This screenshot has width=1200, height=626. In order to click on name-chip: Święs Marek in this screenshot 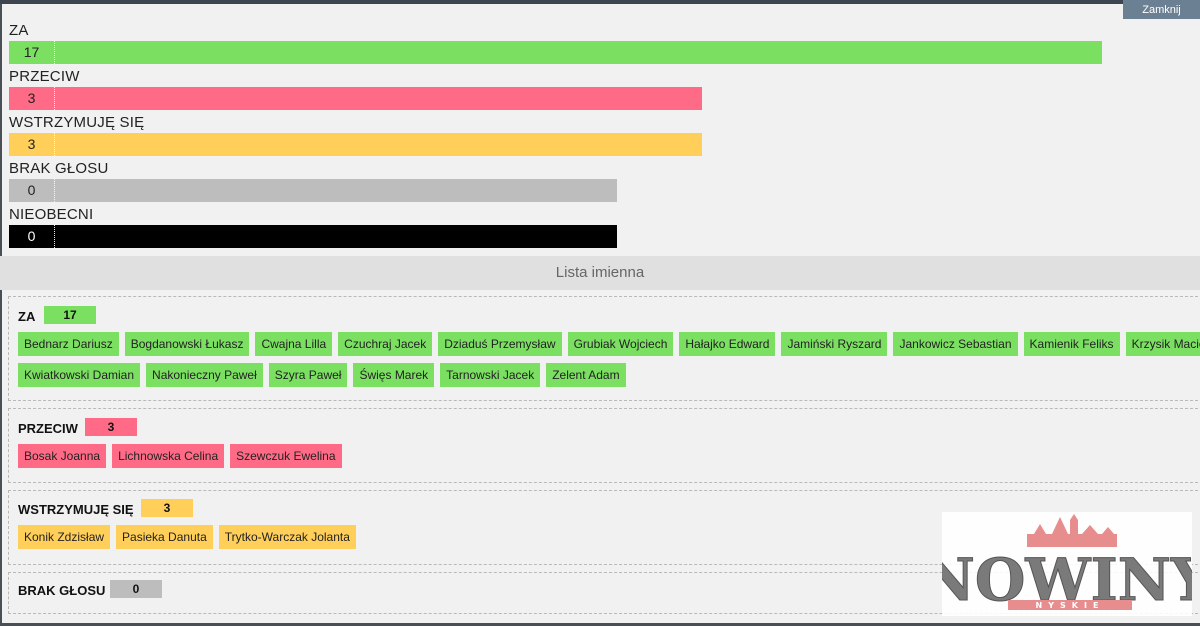, I will do `click(394, 375)`.